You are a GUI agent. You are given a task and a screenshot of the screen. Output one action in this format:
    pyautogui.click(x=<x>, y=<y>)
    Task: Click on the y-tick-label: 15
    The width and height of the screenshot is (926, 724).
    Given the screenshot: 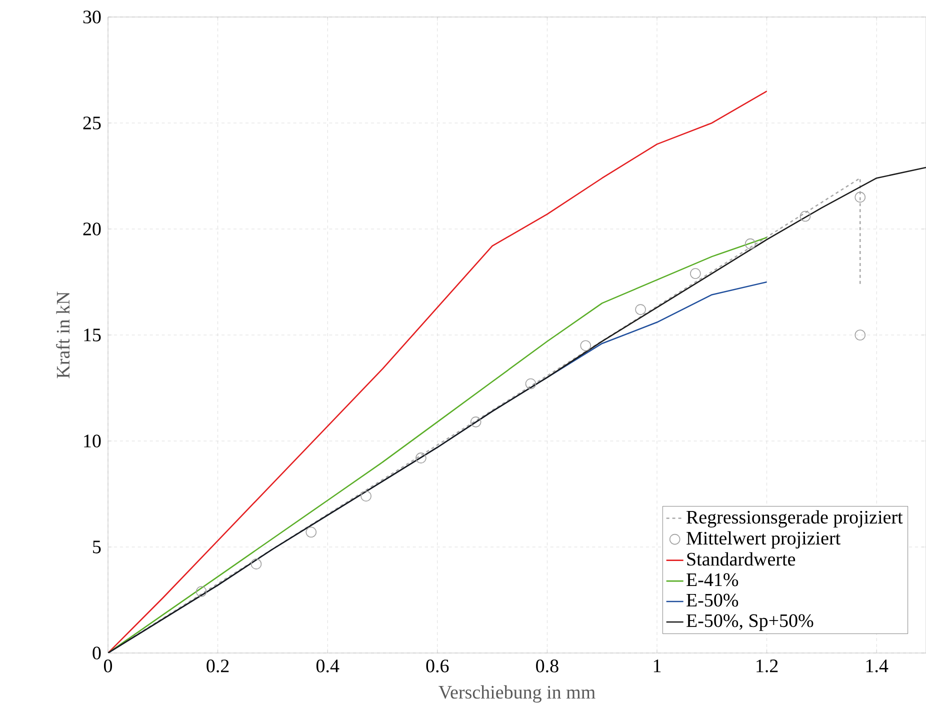 What is the action you would take?
    pyautogui.click(x=92, y=335)
    